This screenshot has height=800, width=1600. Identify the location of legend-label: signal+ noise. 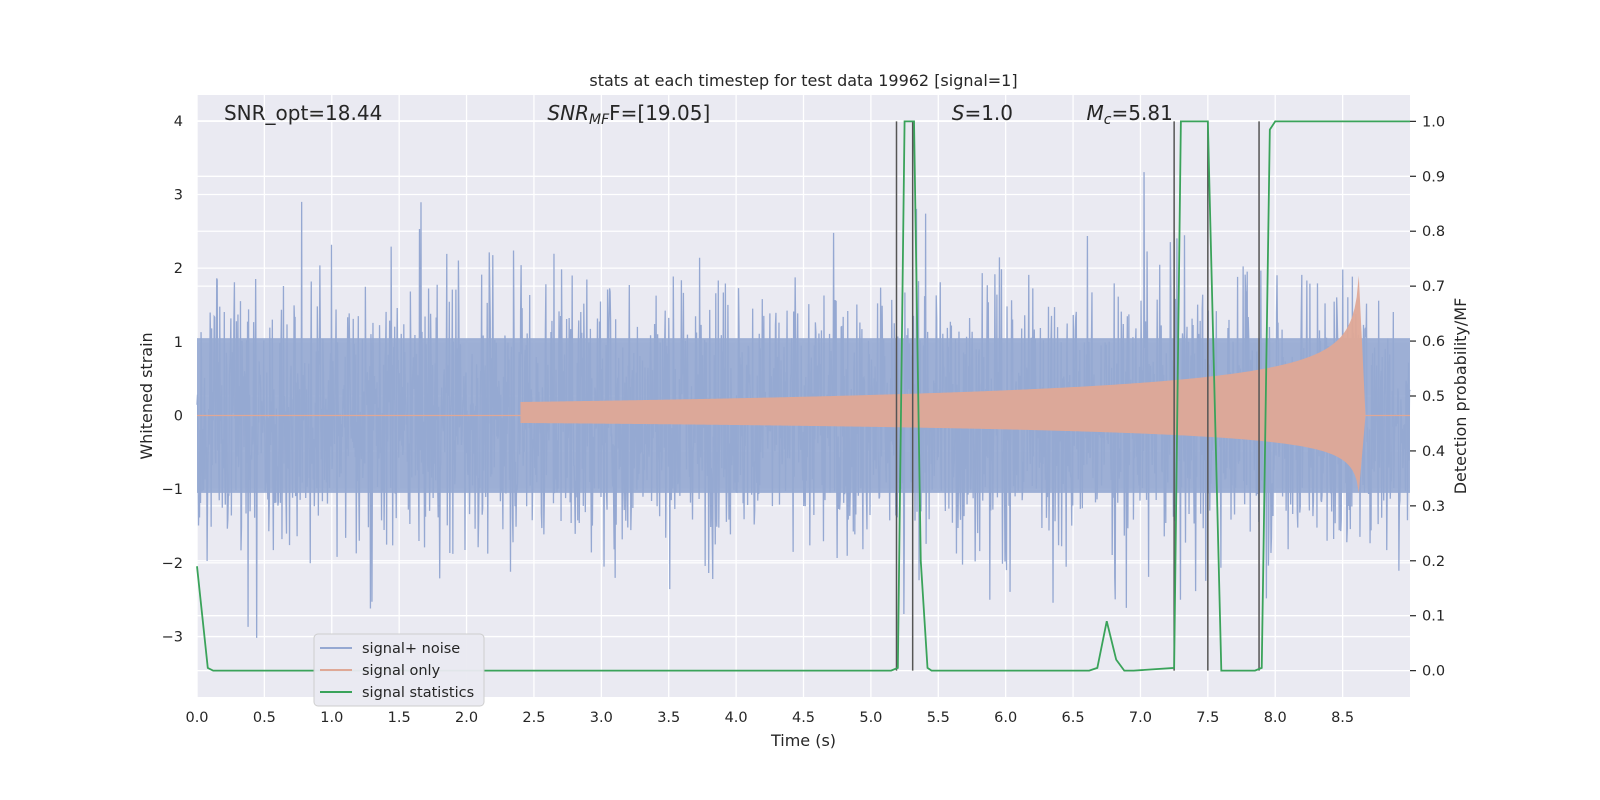
(411, 649).